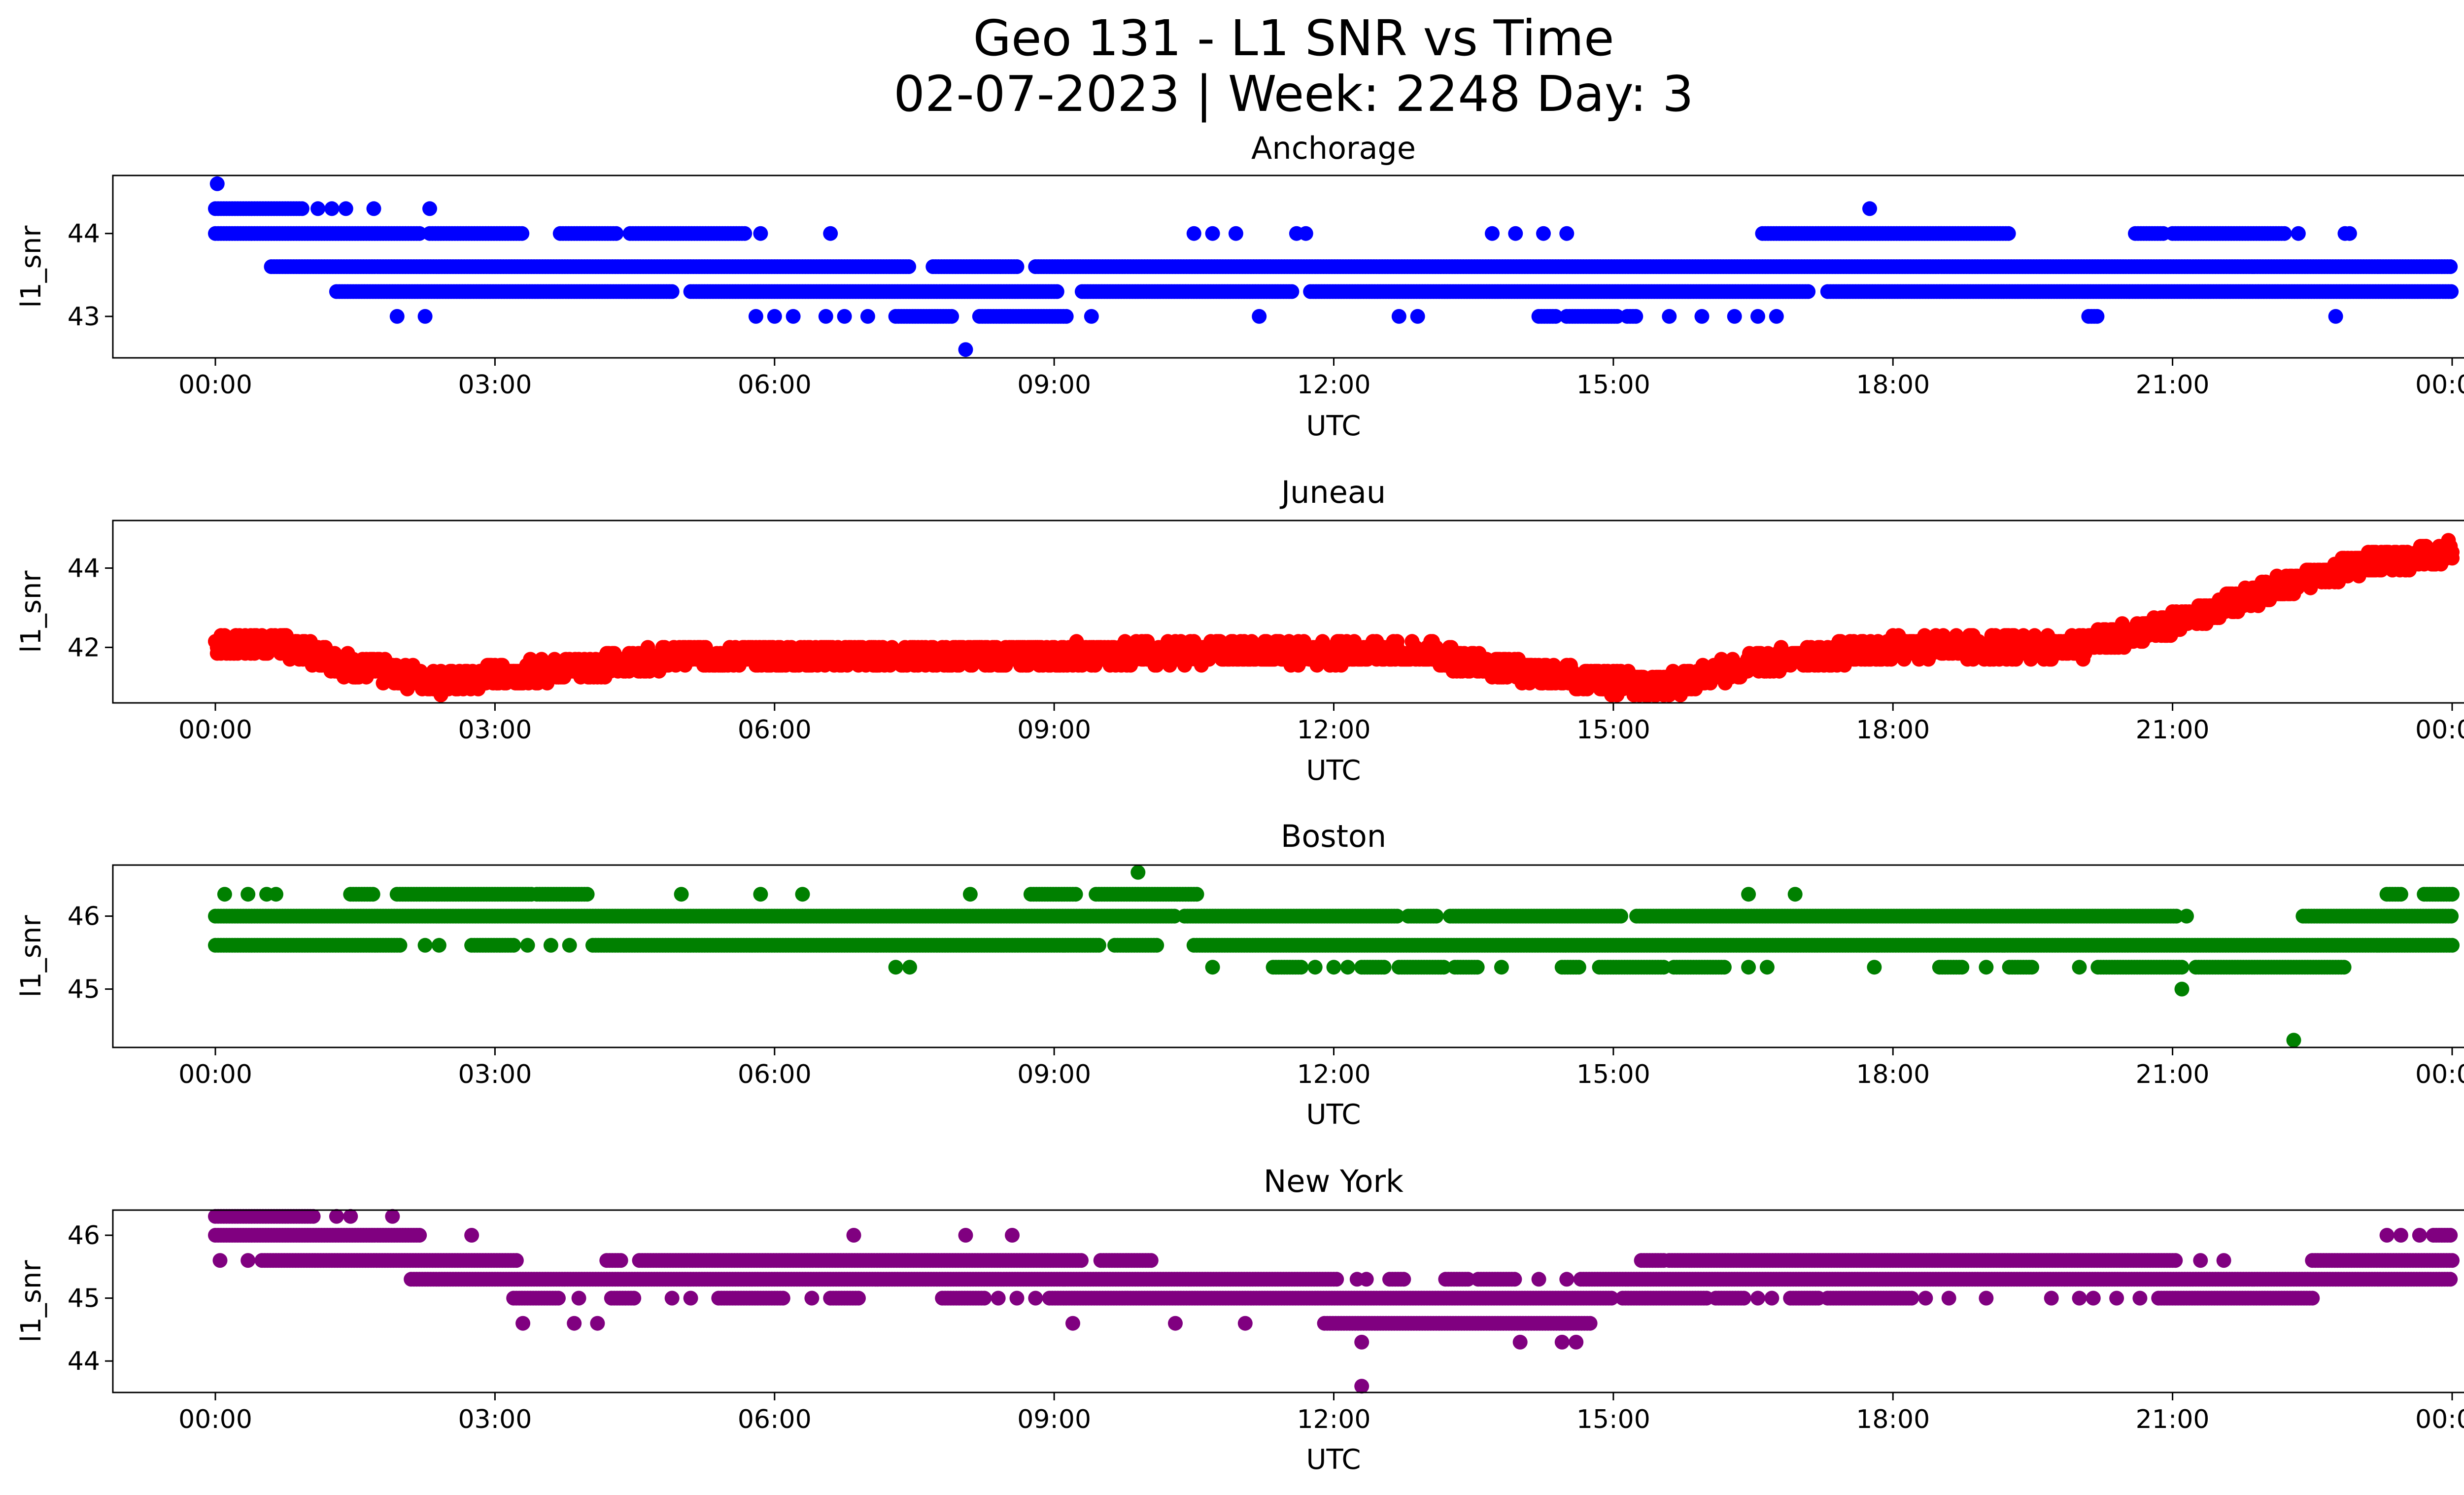  What do you see at coordinates (1333, 836) in the screenshot?
I see `panel-title: Boston` at bounding box center [1333, 836].